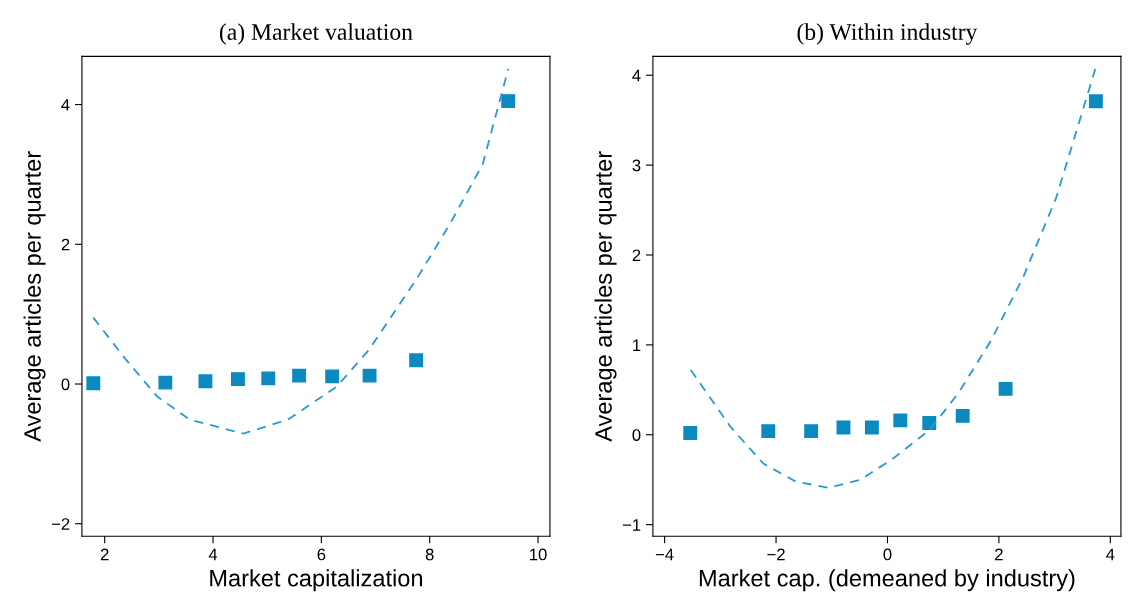 Image resolution: width=1138 pixels, height=606 pixels. What do you see at coordinates (636, 165) in the screenshot?
I see `y-tick-label: 3` at bounding box center [636, 165].